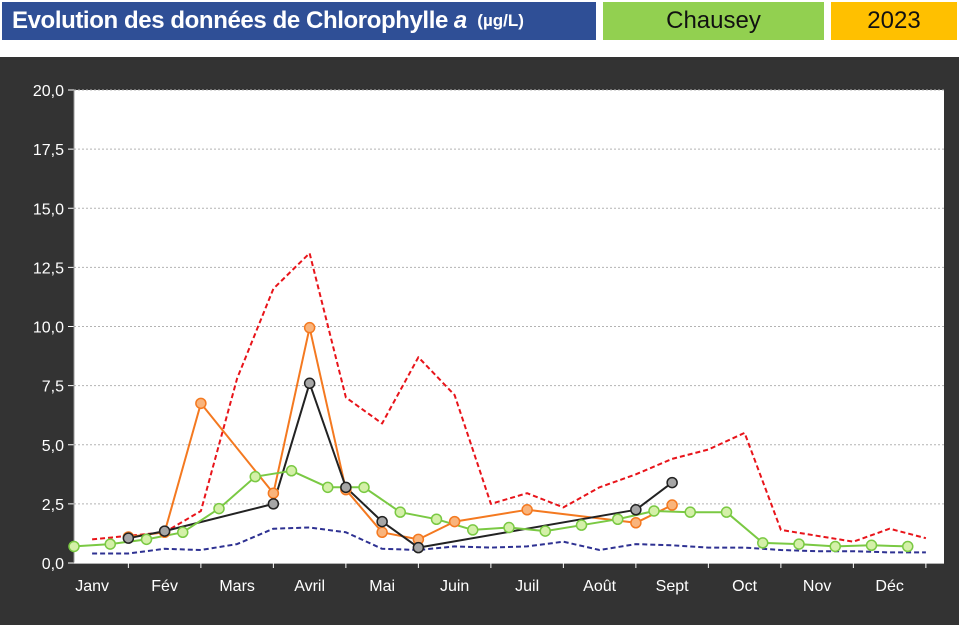 The width and height of the screenshot is (959, 625). What do you see at coordinates (599, 586) in the screenshot?
I see `x-tick-label: Août` at bounding box center [599, 586].